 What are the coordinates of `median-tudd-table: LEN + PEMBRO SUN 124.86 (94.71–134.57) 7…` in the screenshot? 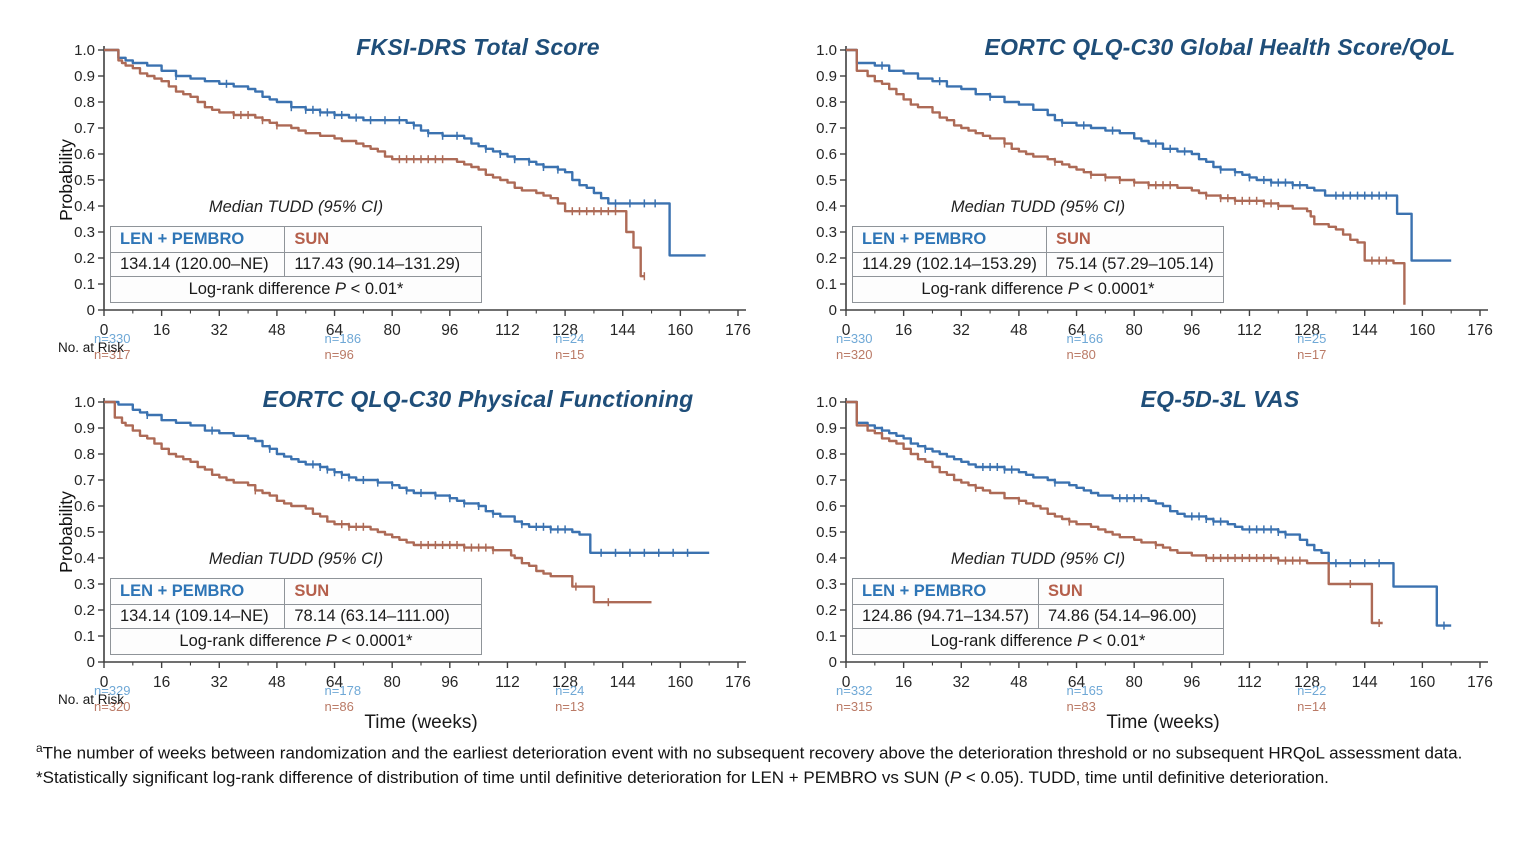 It's located at (1038, 616).